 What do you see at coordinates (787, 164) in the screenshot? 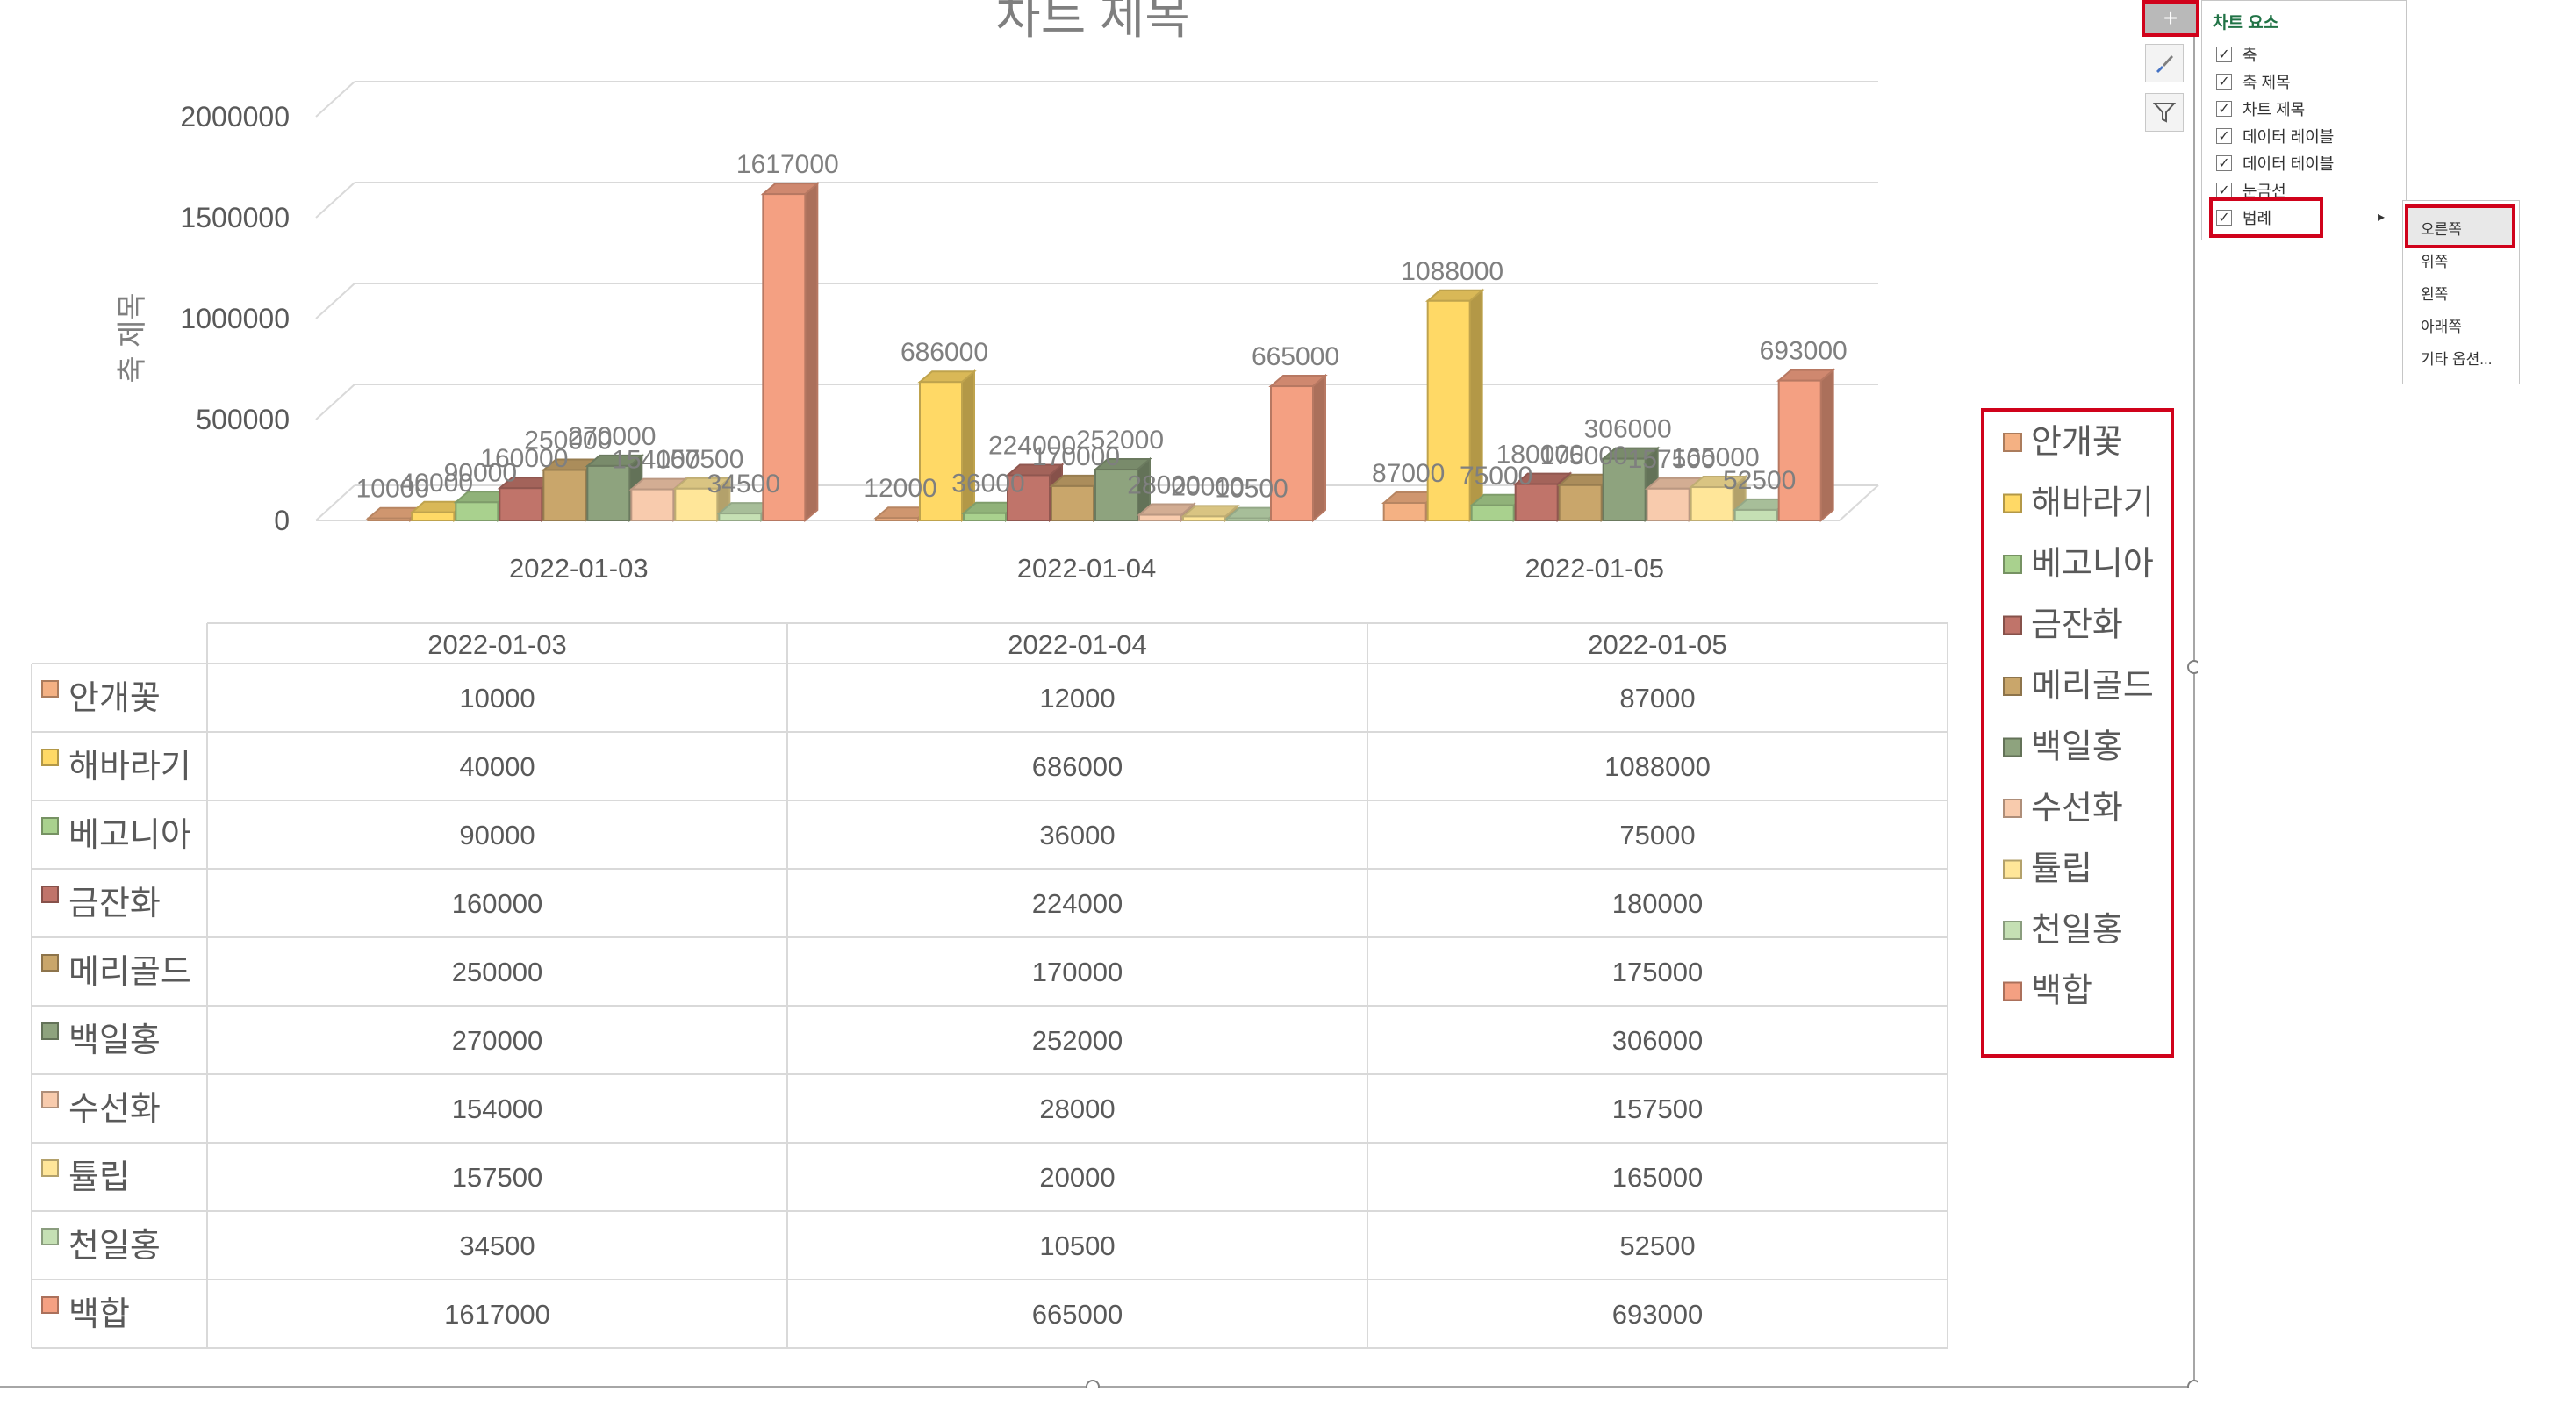
I see `data-label: 1617000` at bounding box center [787, 164].